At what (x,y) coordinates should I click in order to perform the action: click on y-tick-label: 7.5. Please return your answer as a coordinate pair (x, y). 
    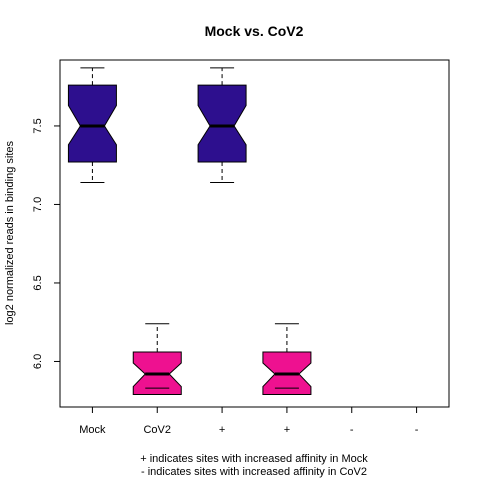
    Looking at the image, I should click on (38, 125).